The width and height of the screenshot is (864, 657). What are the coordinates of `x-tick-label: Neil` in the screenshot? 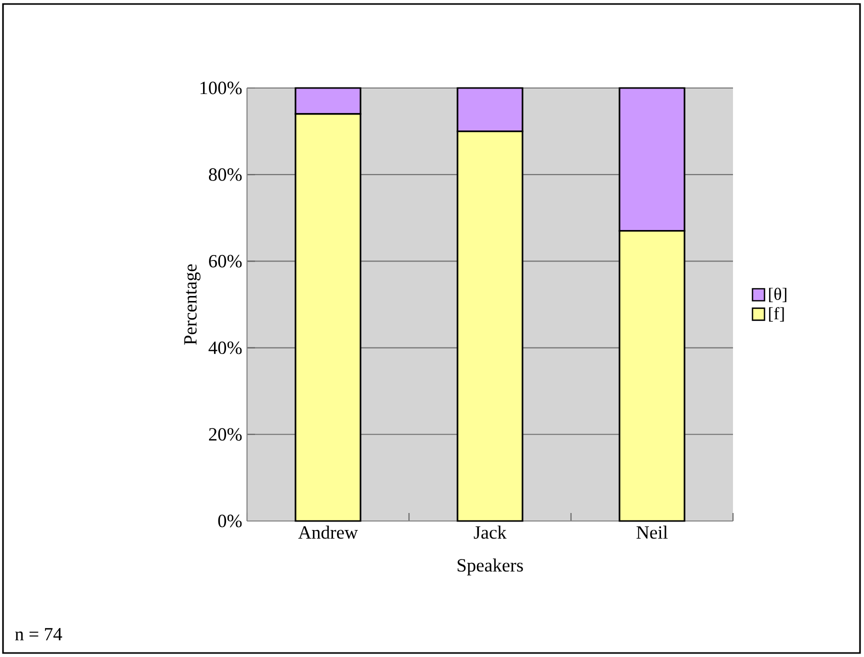 It's located at (652, 532).